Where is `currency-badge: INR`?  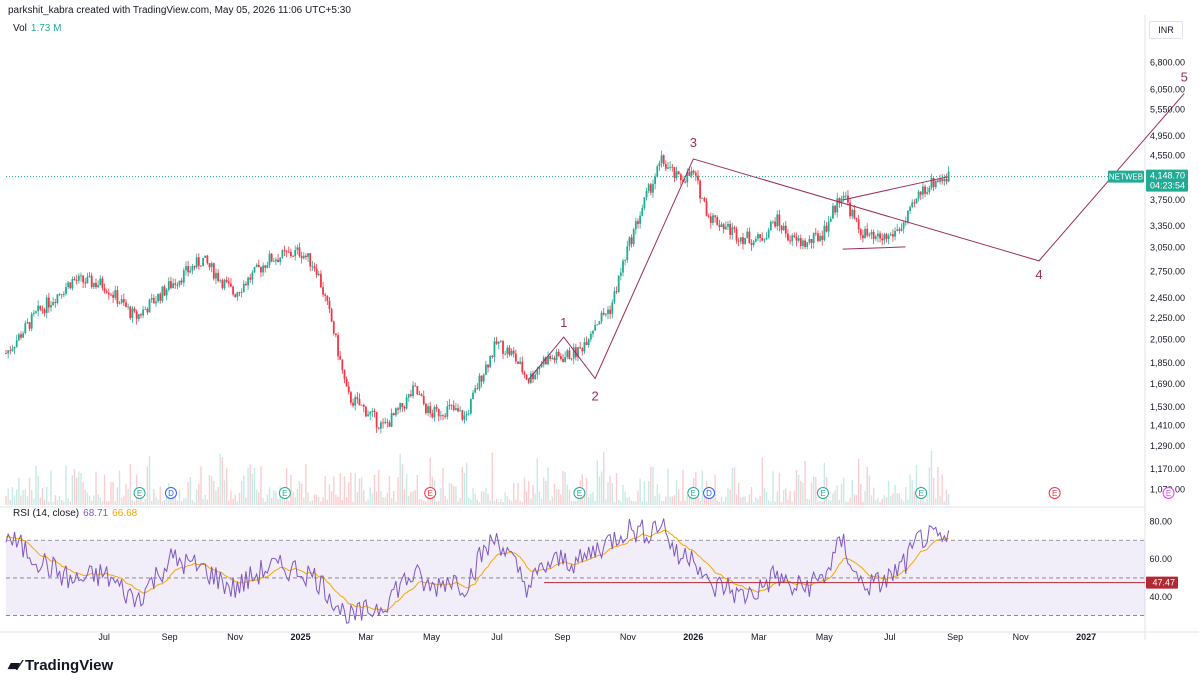
currency-badge: INR is located at coordinates (1166, 30).